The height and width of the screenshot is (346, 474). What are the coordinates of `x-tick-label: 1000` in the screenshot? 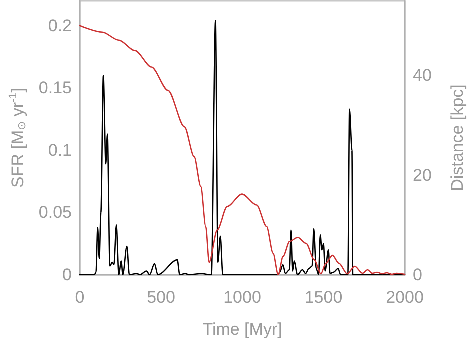 It's located at (243, 297).